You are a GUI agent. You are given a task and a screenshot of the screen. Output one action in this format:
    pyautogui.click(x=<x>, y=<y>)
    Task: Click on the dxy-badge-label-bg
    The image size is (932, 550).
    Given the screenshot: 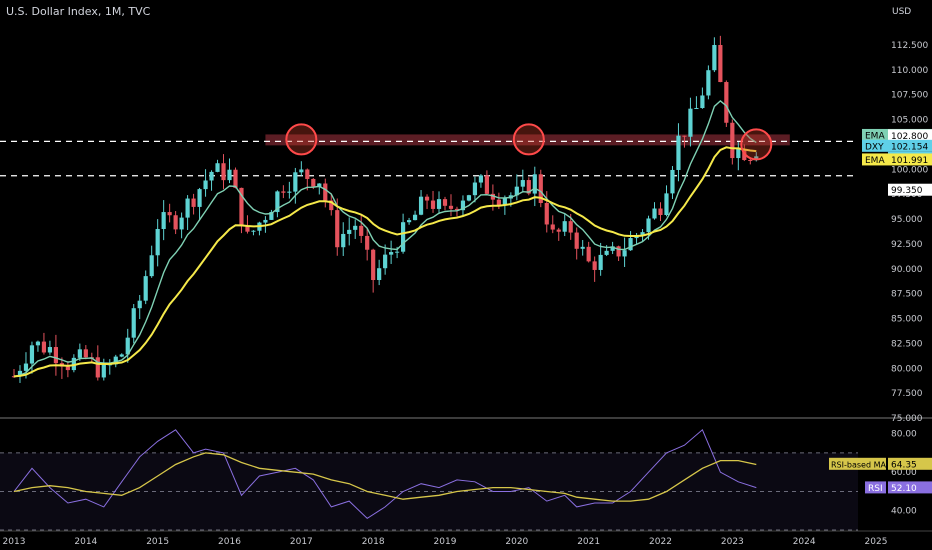 What is the action you would take?
    pyautogui.click(x=875, y=145)
    